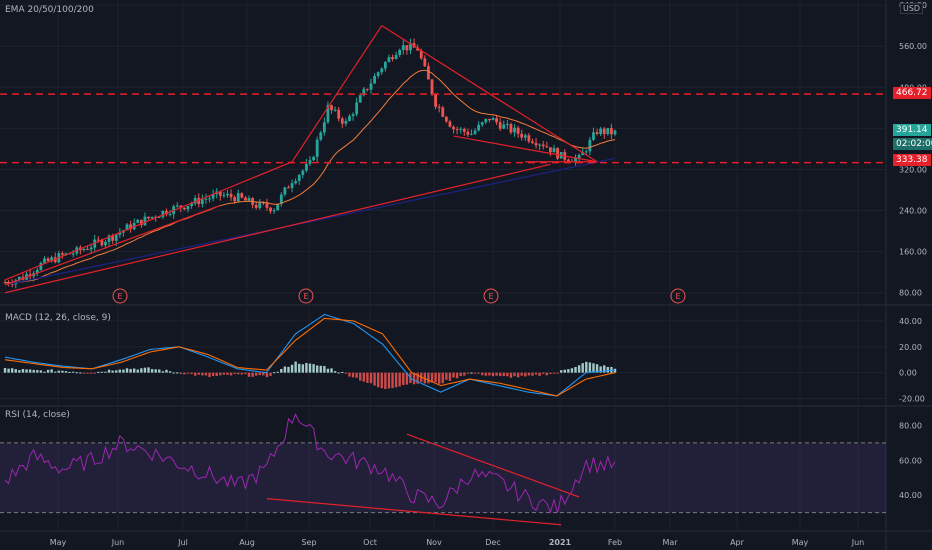  Describe the element at coordinates (277, 228) in the screenshot. I see `trend-line` at that location.